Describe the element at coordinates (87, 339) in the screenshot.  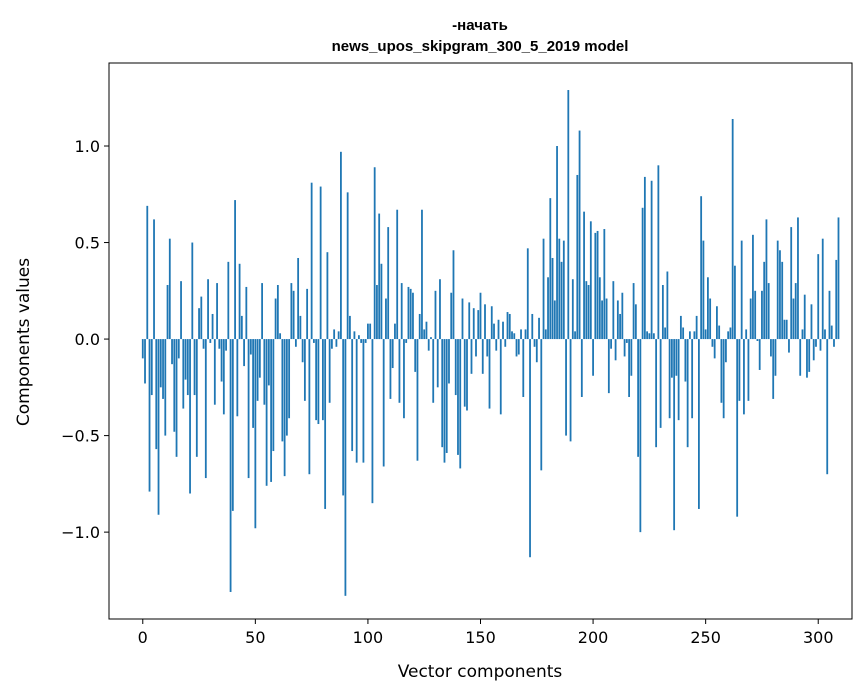
I see `y-tick-label: 0.0` at that location.